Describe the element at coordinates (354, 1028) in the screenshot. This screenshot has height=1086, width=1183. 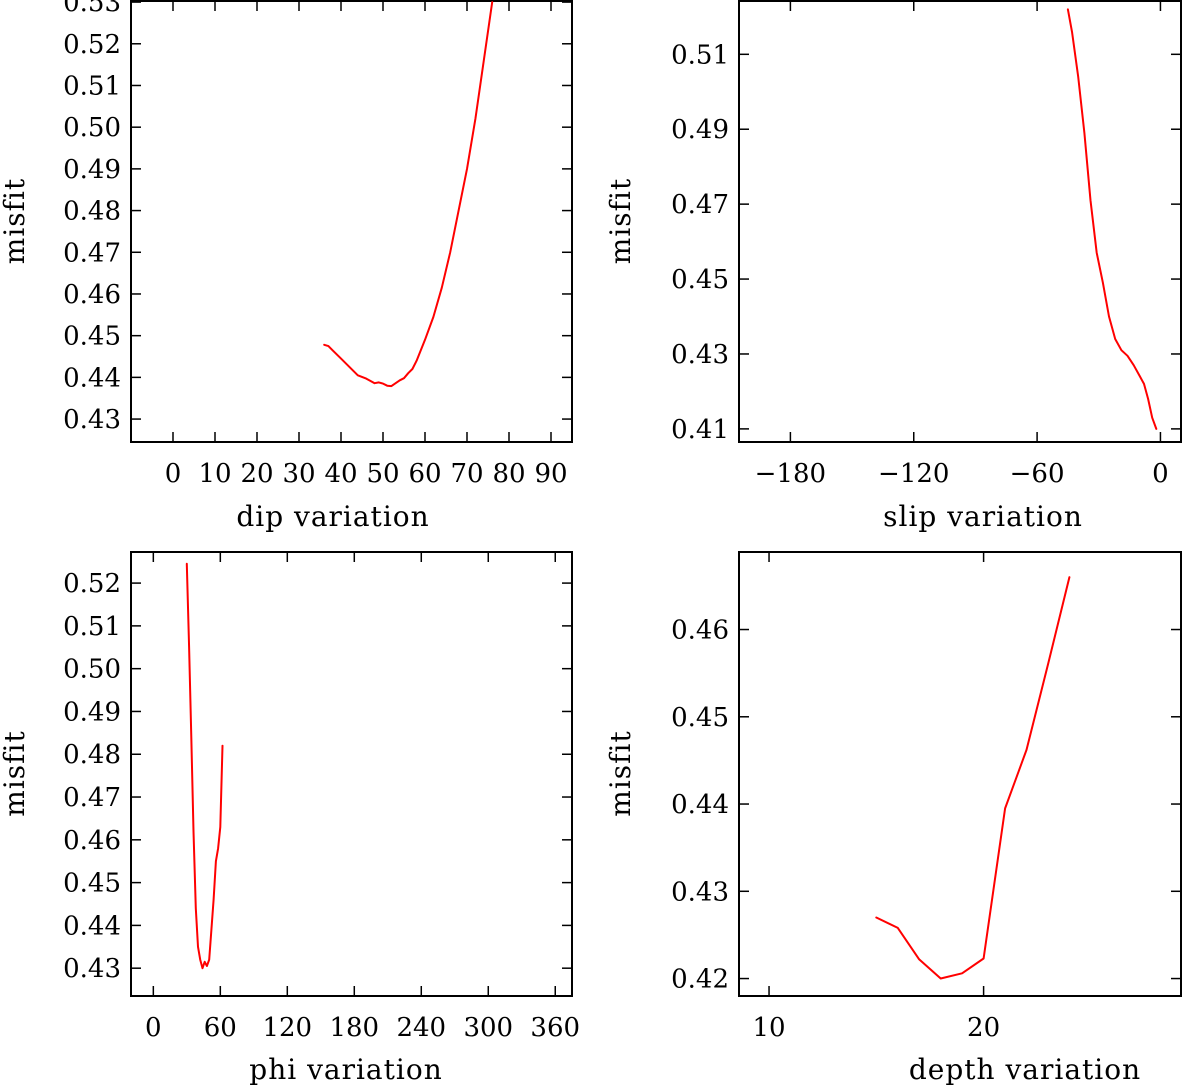
I see `x-tick-label: 180` at that location.